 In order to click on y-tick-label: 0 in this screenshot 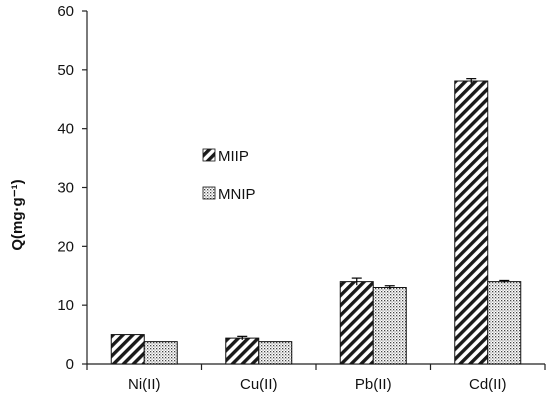, I will do `click(70, 364)`.